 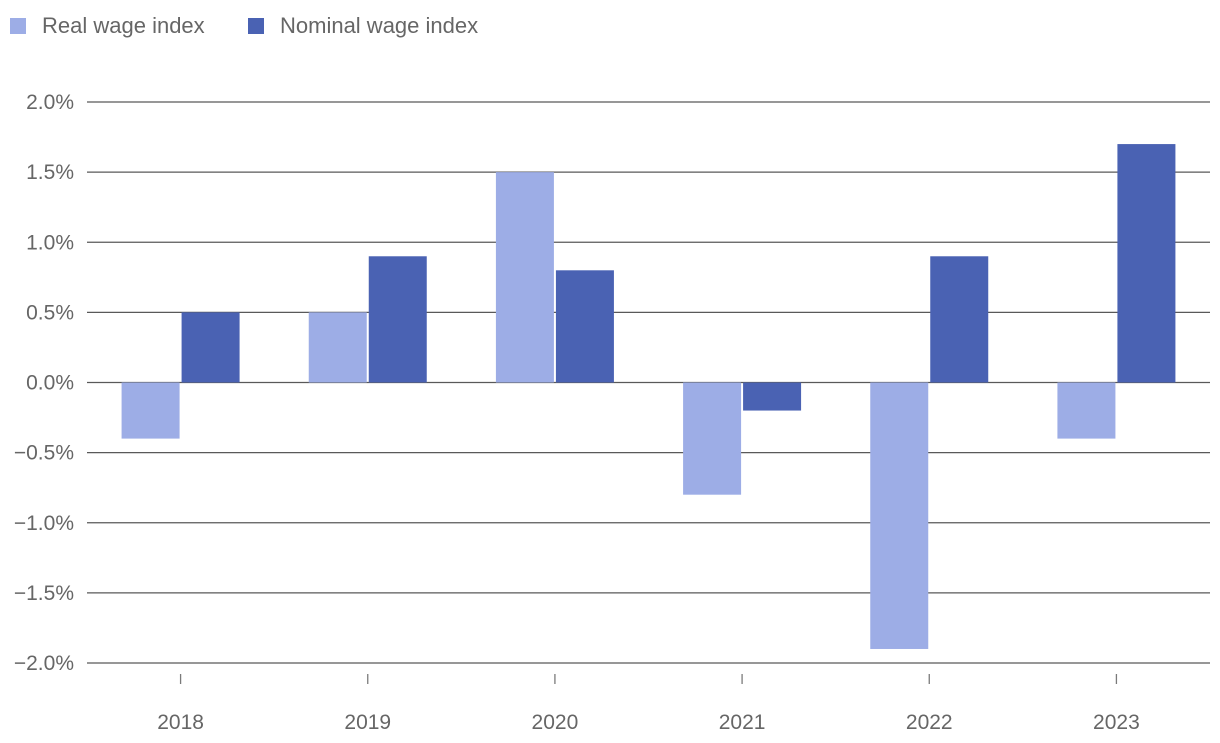 What do you see at coordinates (1086, 410) in the screenshot?
I see `bar-real-2023` at bounding box center [1086, 410].